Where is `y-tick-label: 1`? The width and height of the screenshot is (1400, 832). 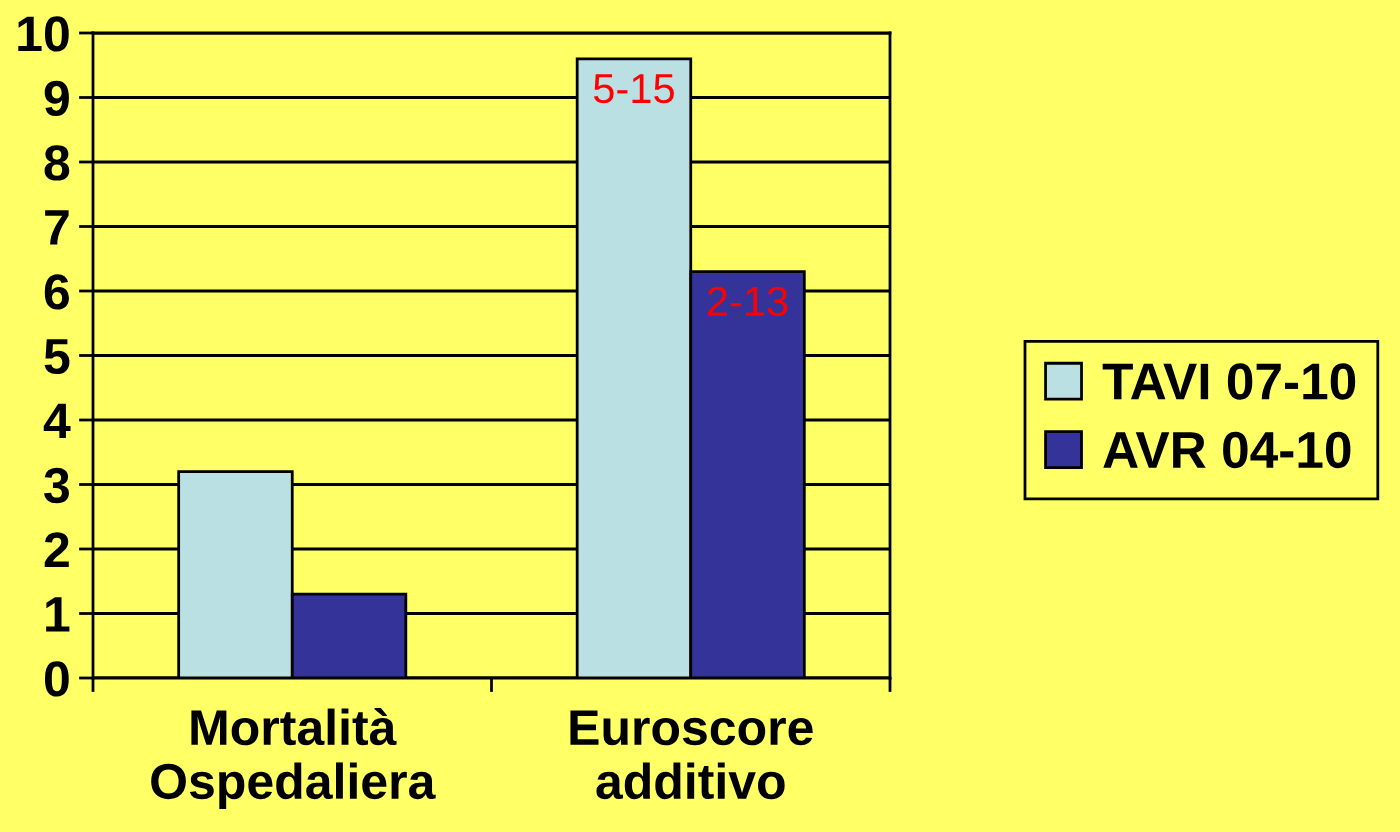 y-tick-label: 1 is located at coordinates (58, 614).